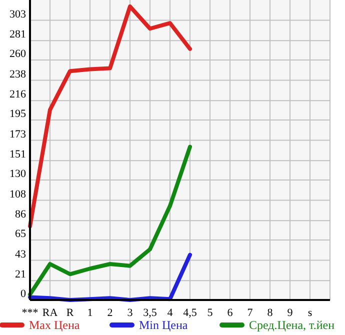 The height and width of the screenshot is (335, 345). What do you see at coordinates (150, 313) in the screenshot?
I see `x-tick-label: 3,5` at bounding box center [150, 313].